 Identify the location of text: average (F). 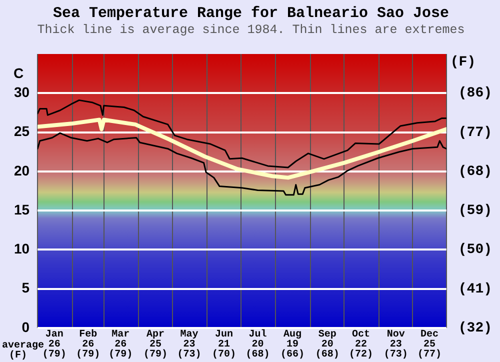
(23, 351).